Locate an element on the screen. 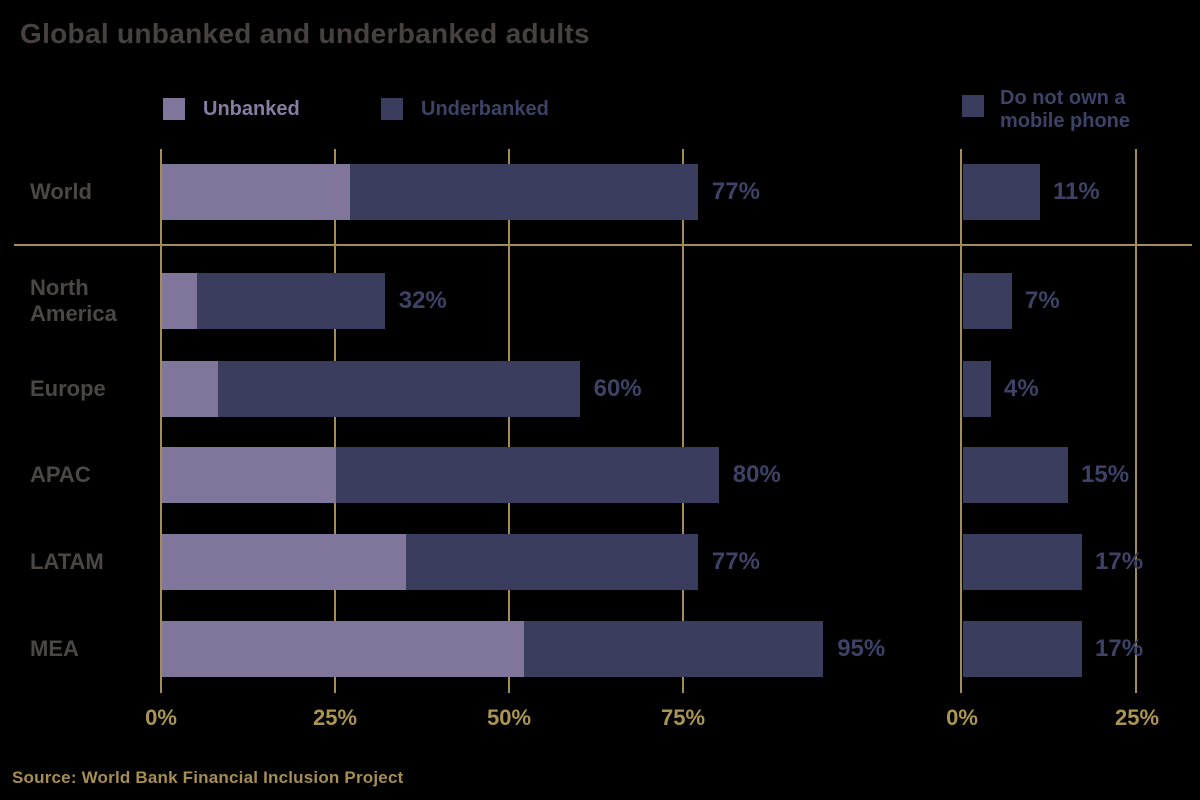 This screenshot has width=1200, height=800. row-label: APAC is located at coordinates (60, 474).